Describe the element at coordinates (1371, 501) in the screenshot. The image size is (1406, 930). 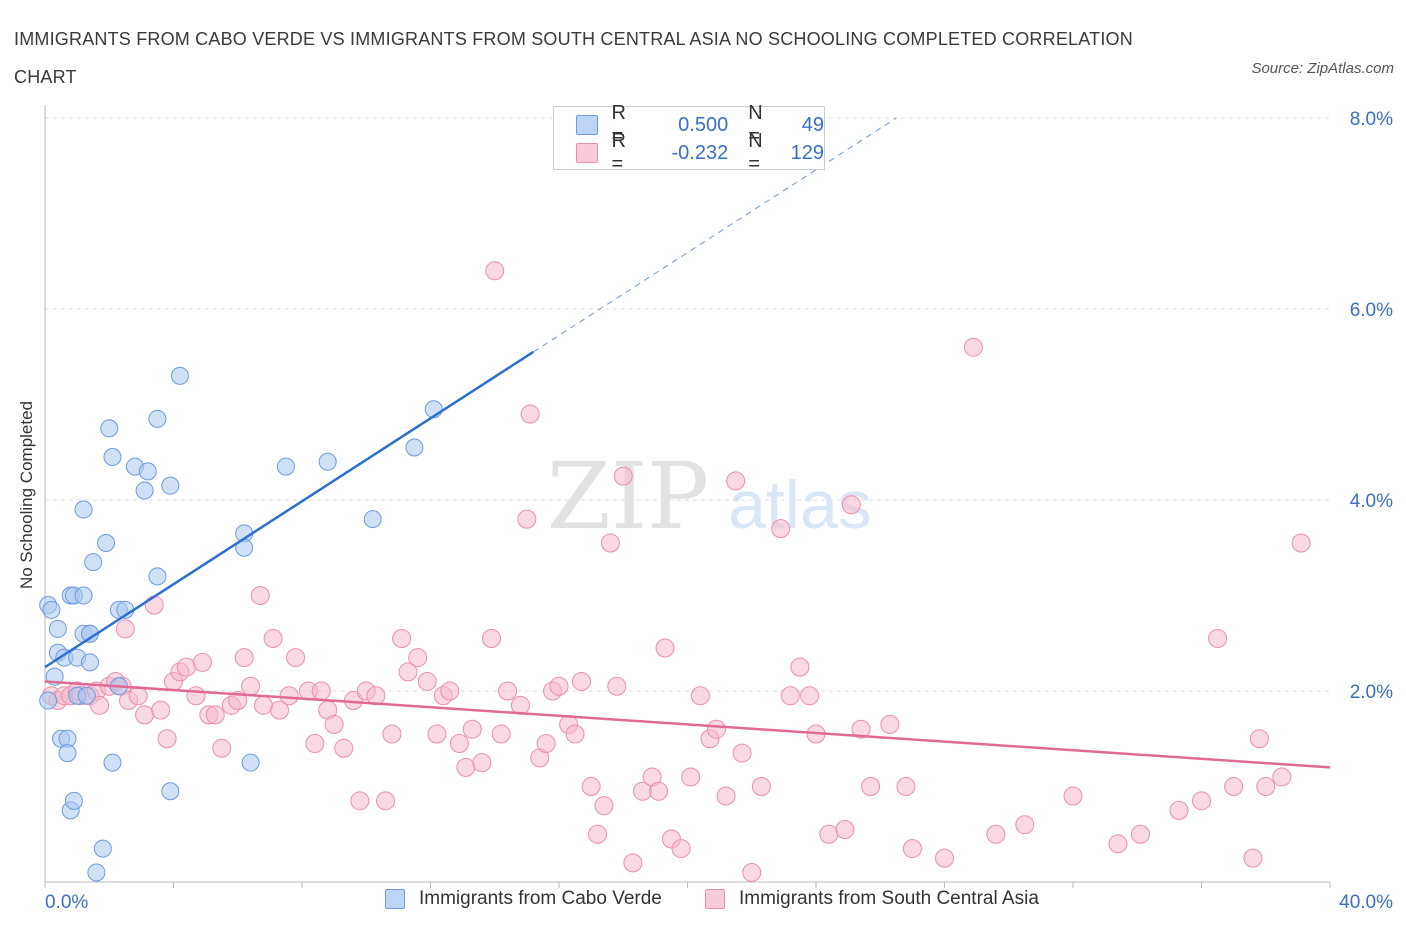
I see `y-tick-label: 4.0%` at that location.